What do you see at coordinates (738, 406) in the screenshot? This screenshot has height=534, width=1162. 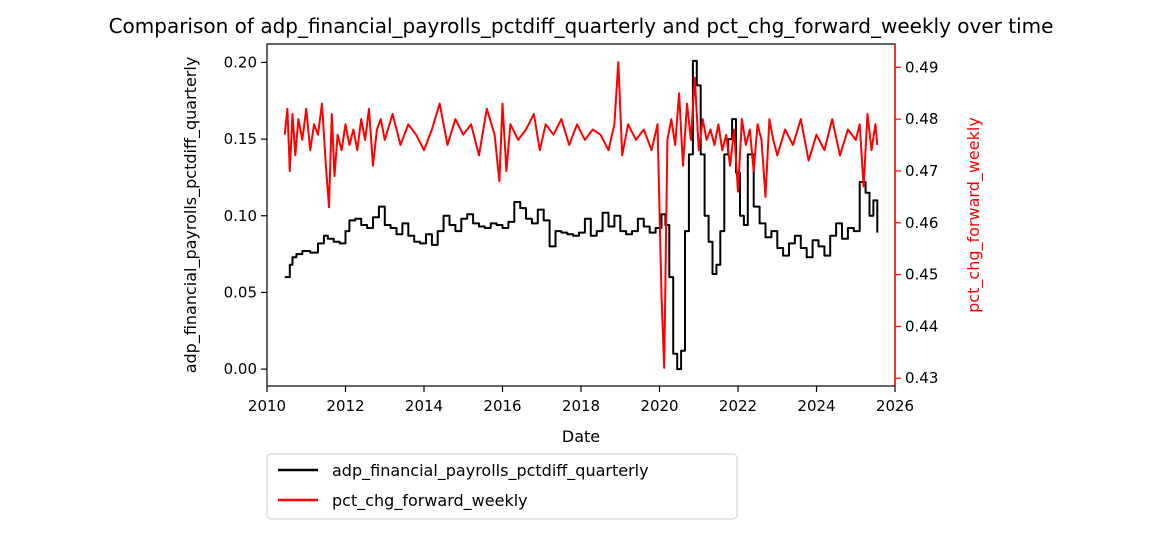 I see `x-tick-label: 2022` at bounding box center [738, 406].